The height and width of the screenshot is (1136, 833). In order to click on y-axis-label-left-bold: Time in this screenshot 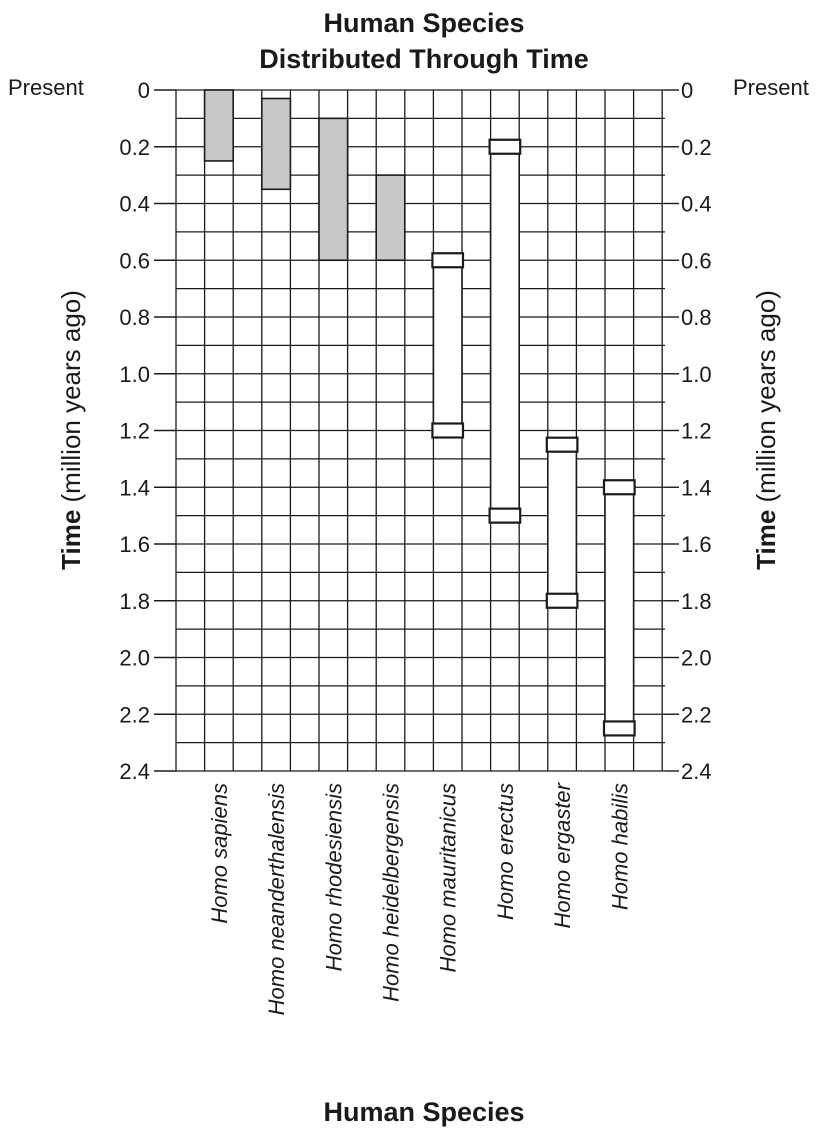, I will do `click(71, 540)`.